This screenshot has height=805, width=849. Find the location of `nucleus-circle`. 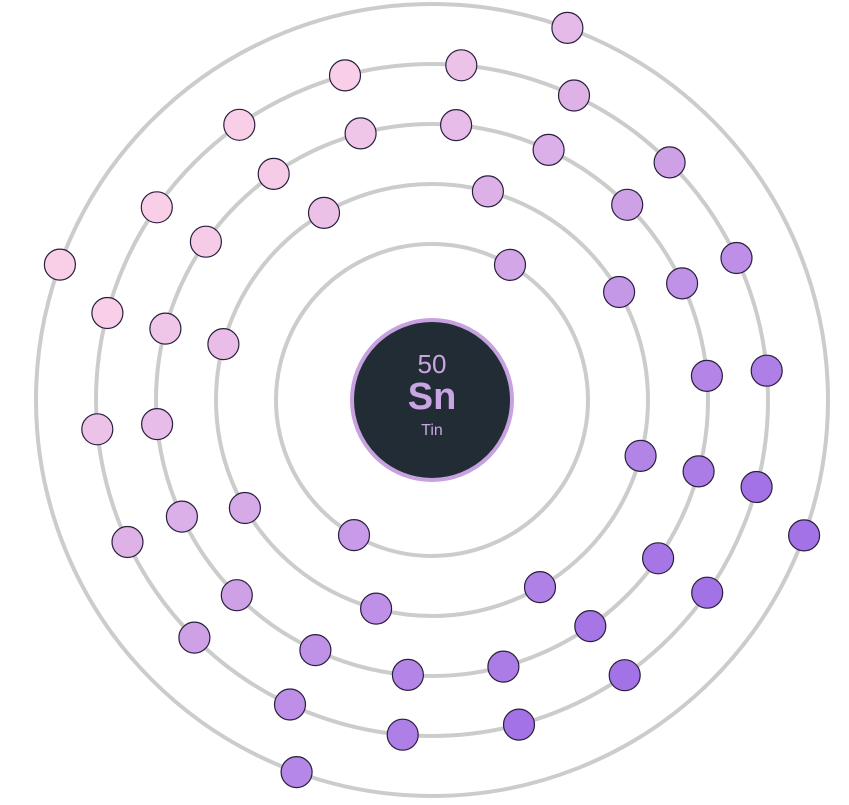

nucleus-circle is located at coordinates (432, 400).